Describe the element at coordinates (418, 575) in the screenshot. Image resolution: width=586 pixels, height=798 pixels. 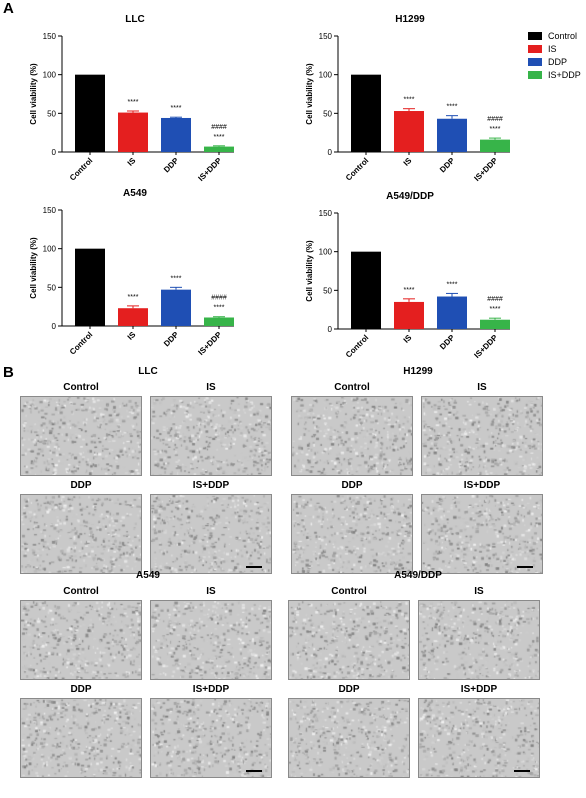
I see `micrograph-cell-line-title: A549/DDP` at that location.